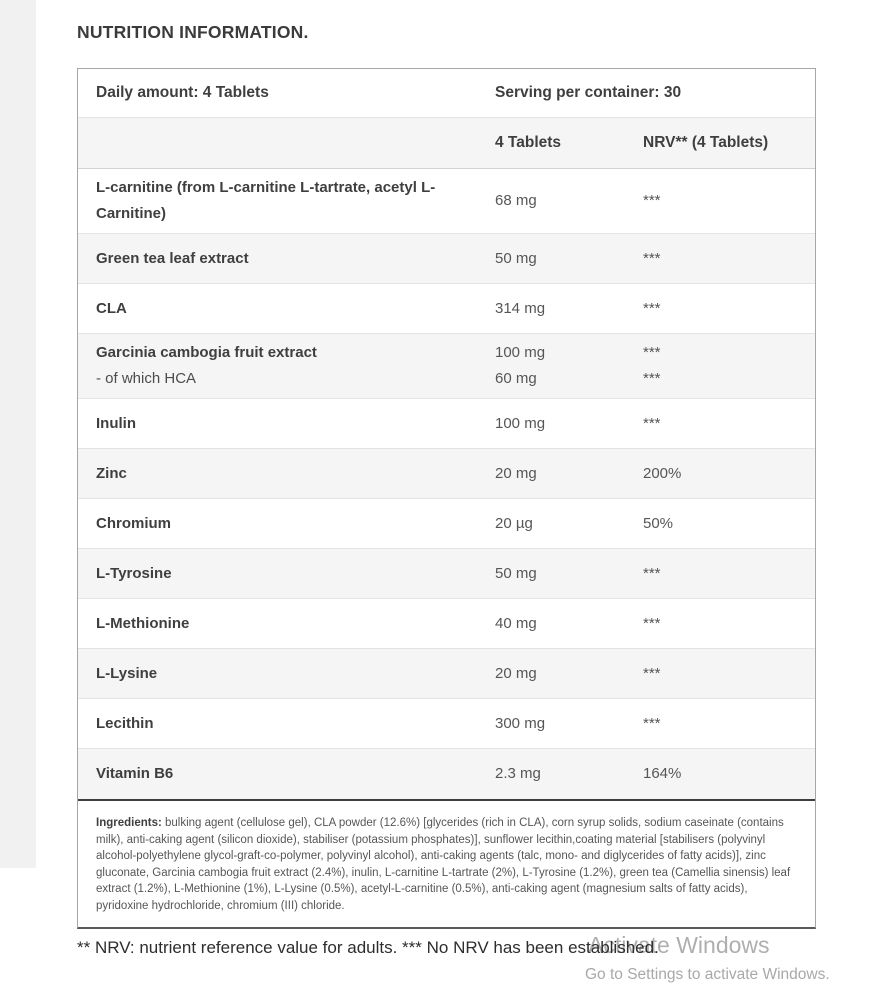 This screenshot has width=881, height=1000. Describe the element at coordinates (516, 200) in the screenshot. I see `nutrient-amount: 68 mg` at that location.